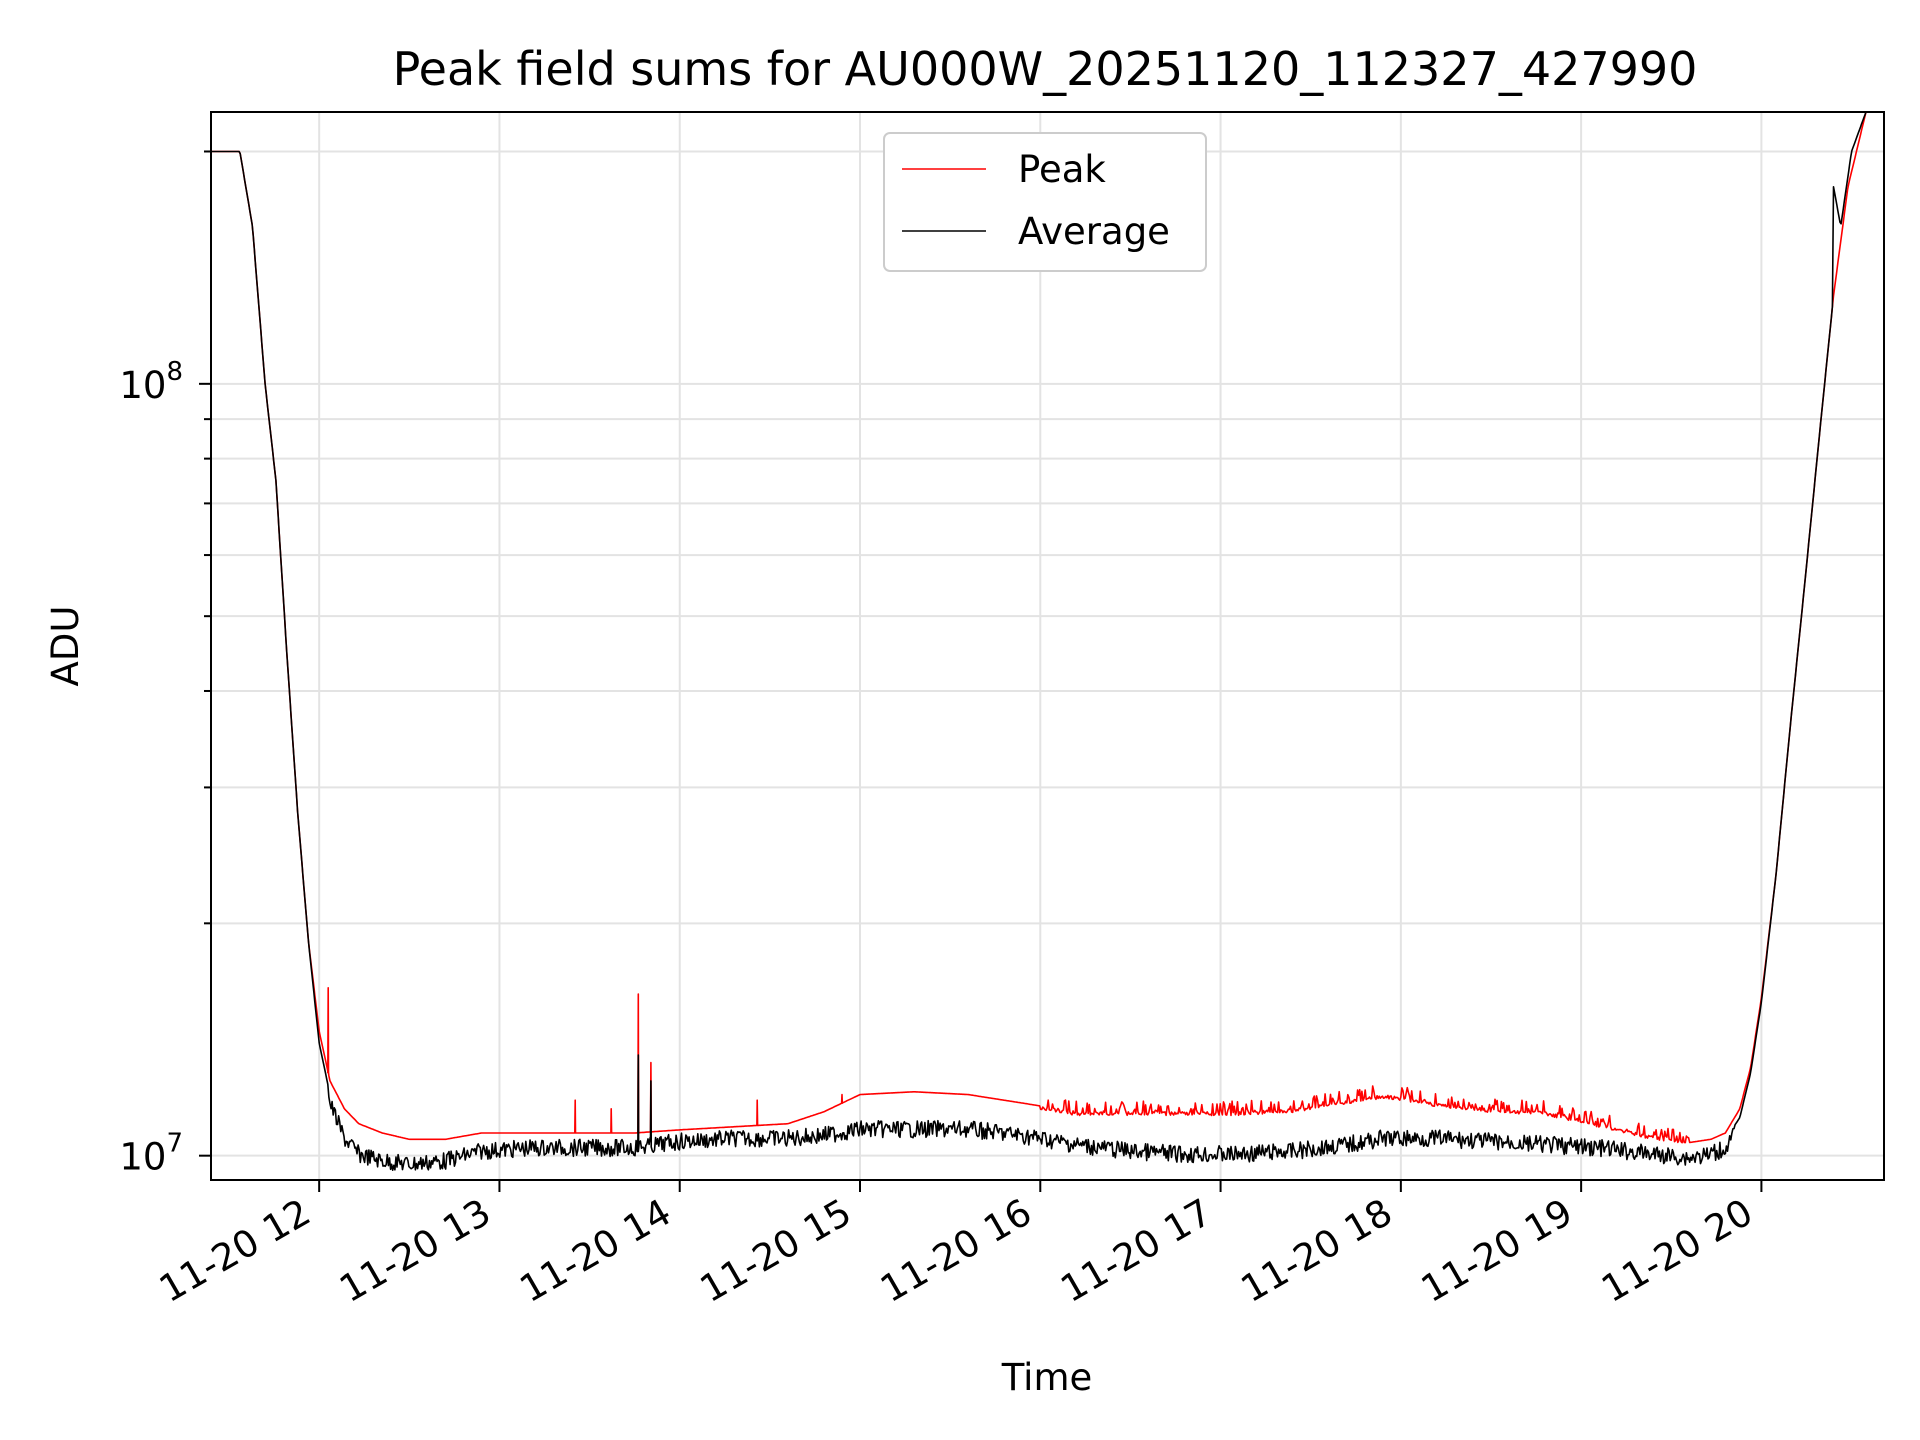  I want to click on y-axis-label: ADU, so click(65, 646).